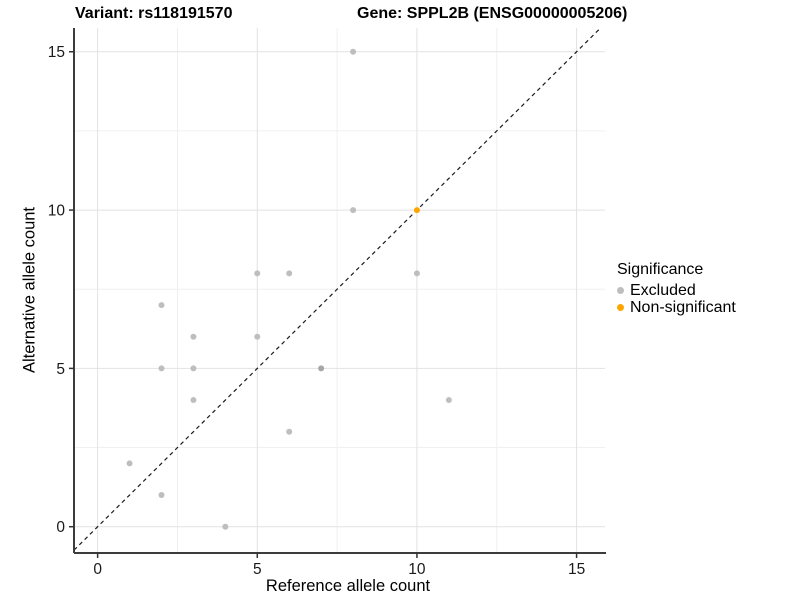 This screenshot has width=800, height=600. I want to click on plot-title-variant: Variant: rs118191570, so click(154, 13).